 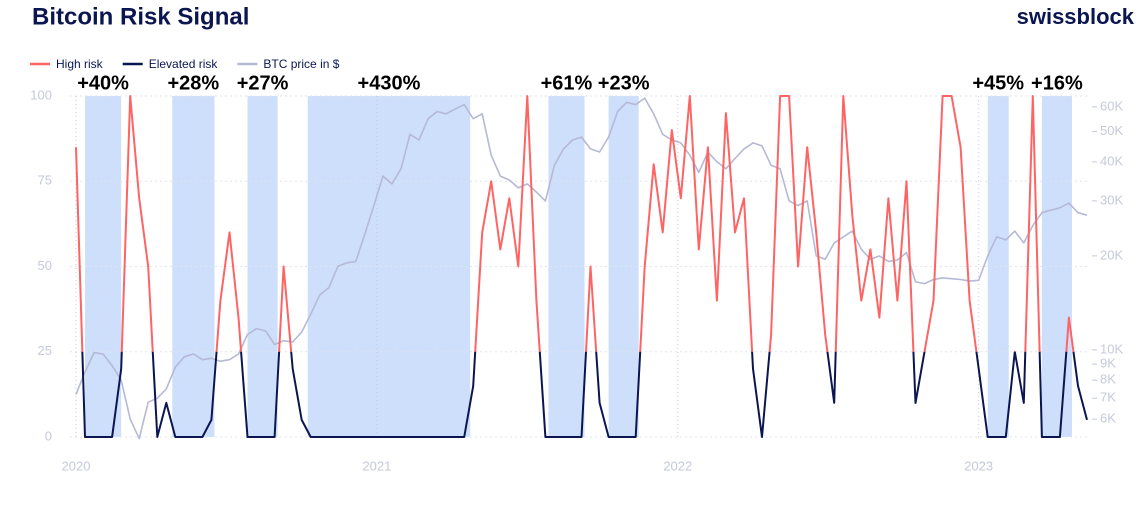 I want to click on region-label: +61%, so click(x=567, y=83).